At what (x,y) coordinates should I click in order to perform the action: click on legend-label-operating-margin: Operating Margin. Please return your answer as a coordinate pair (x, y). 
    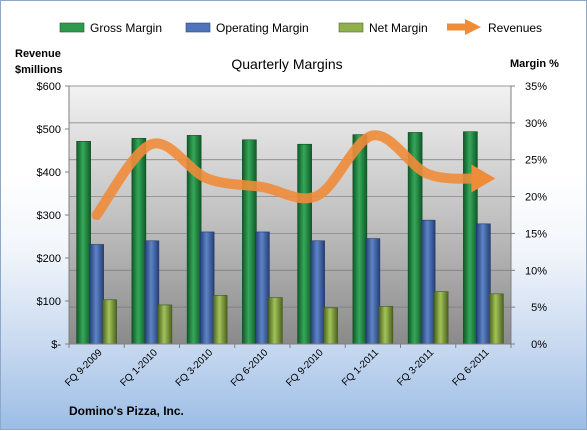
    Looking at the image, I should click on (262, 28).